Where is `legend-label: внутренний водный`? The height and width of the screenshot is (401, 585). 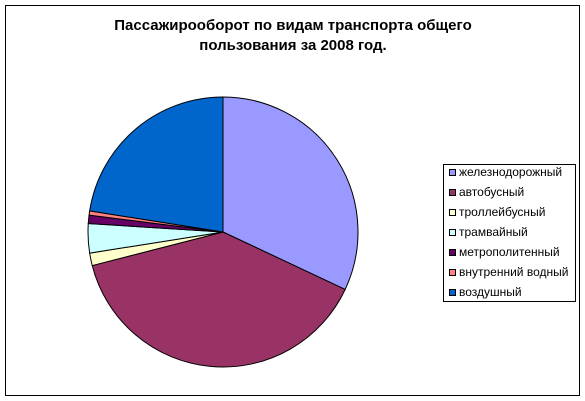
legend-label: внутренний водный is located at coordinates (513, 272).